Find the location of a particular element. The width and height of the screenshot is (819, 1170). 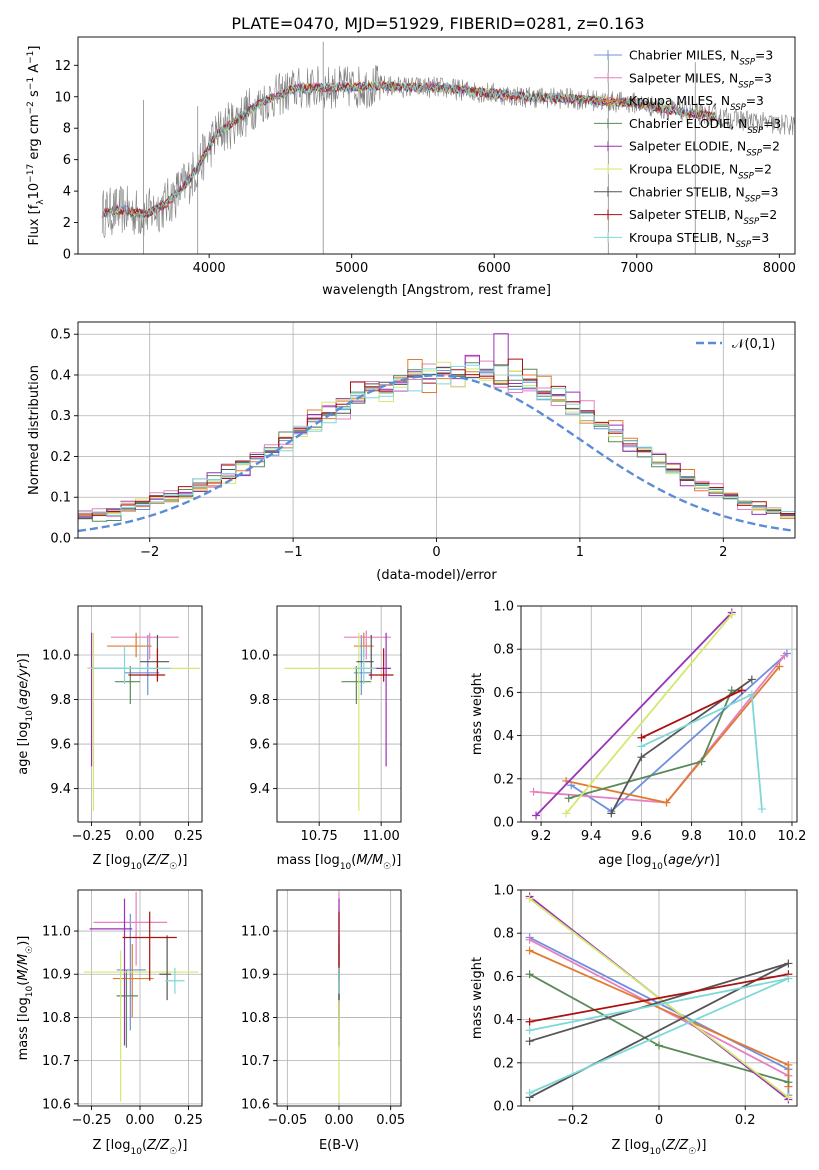

x-tick-label: 7000 is located at coordinates (636, 268).